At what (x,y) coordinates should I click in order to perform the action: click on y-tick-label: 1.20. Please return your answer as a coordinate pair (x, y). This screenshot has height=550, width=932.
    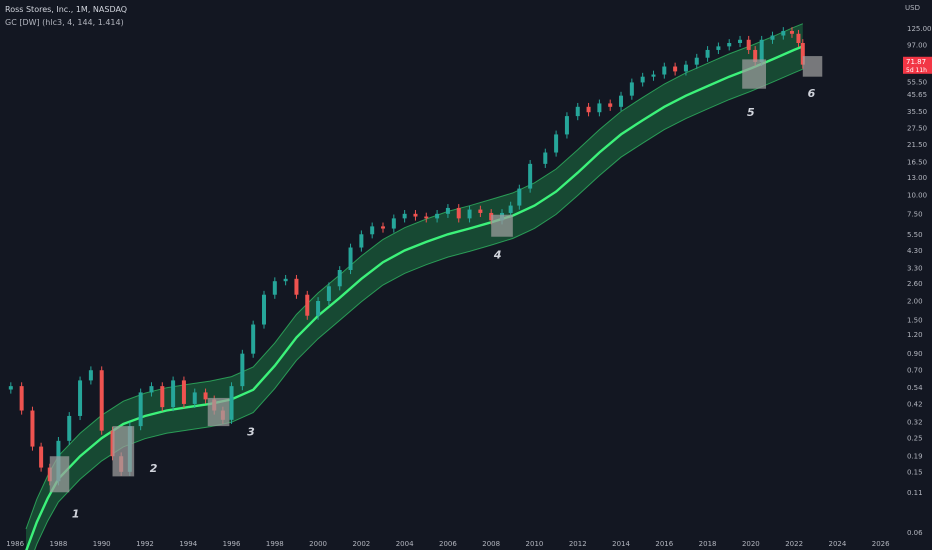
    Looking at the image, I should click on (915, 335).